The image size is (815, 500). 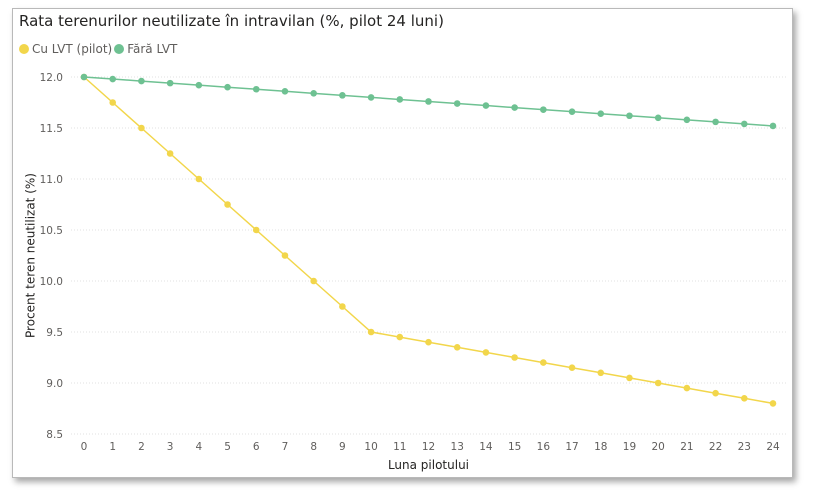 What do you see at coordinates (428, 465) in the screenshot?
I see `x-axis-title: Luna pilotului` at bounding box center [428, 465].